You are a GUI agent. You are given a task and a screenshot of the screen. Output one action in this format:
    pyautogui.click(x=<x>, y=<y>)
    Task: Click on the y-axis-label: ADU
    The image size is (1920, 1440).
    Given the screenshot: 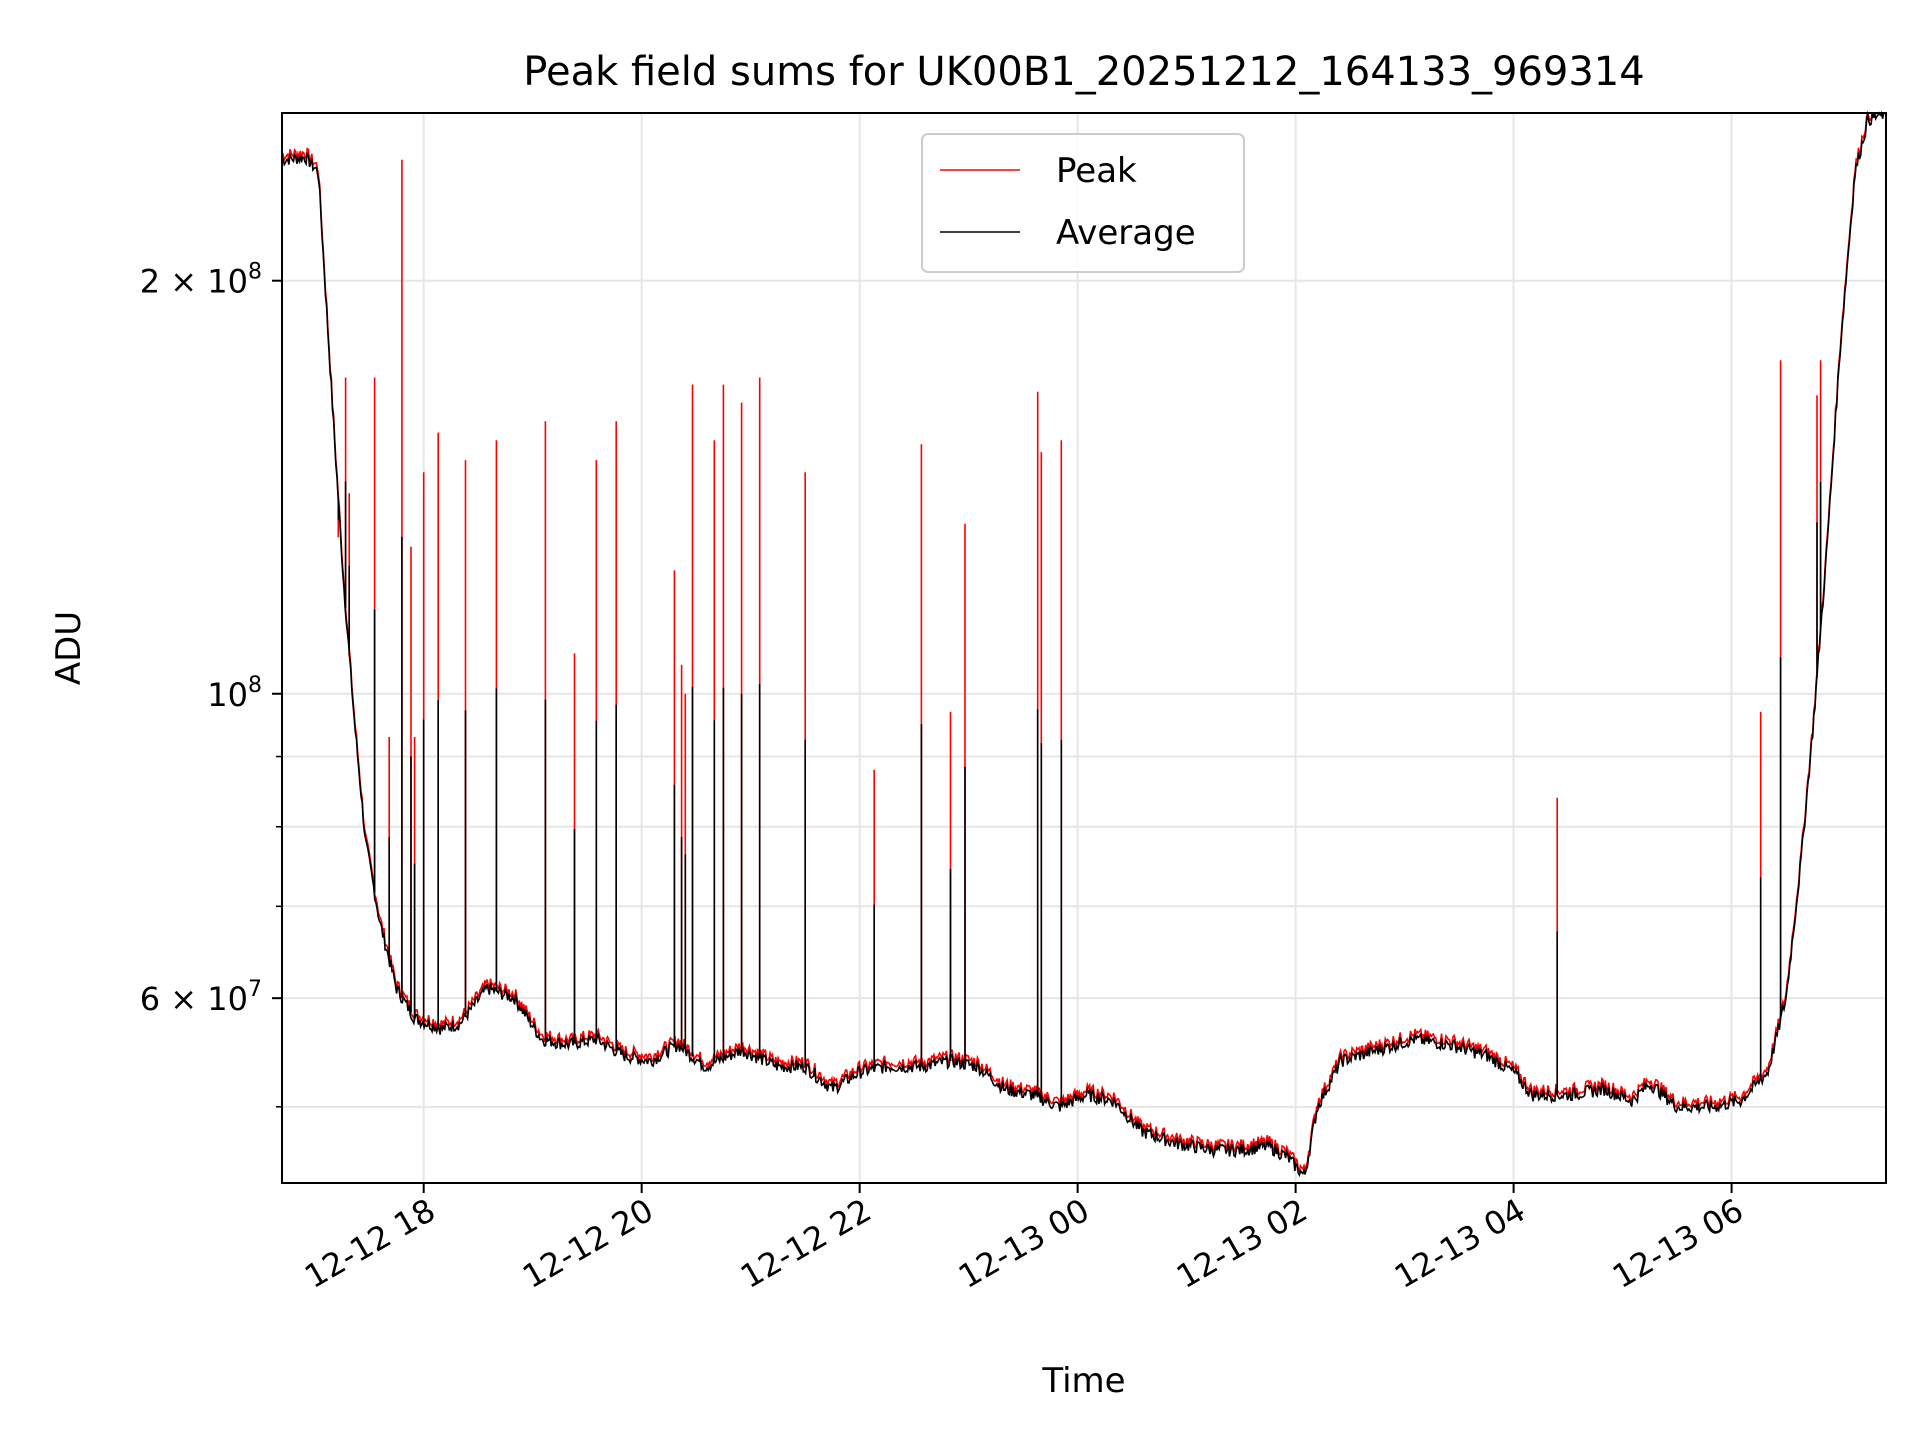 What is the action you would take?
    pyautogui.click(x=69, y=648)
    